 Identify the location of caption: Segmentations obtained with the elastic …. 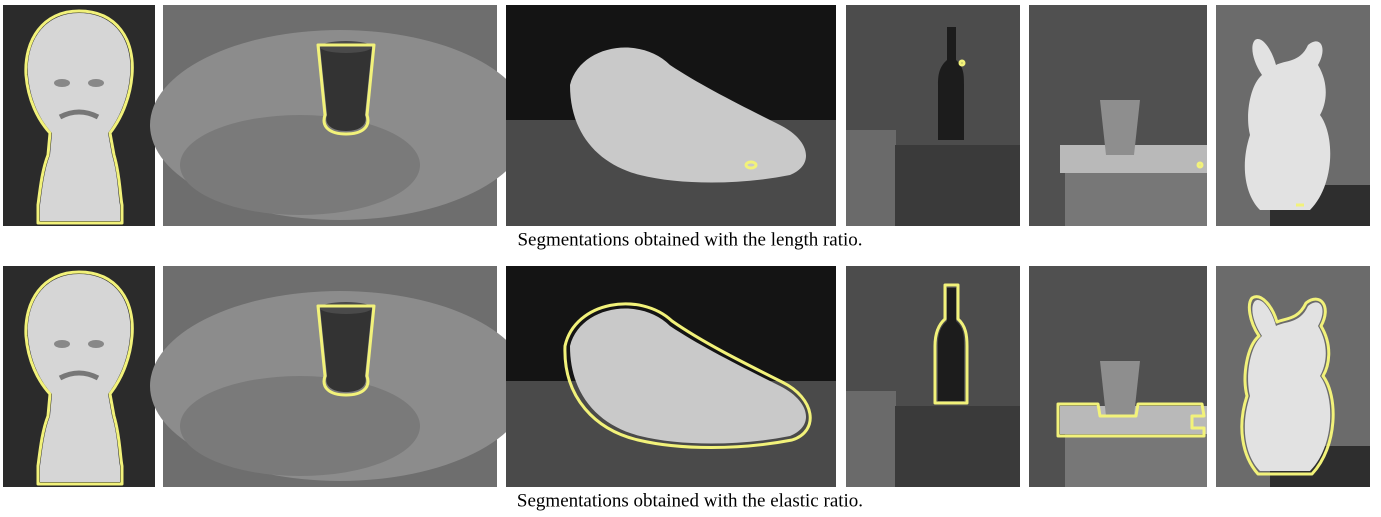
(690, 500).